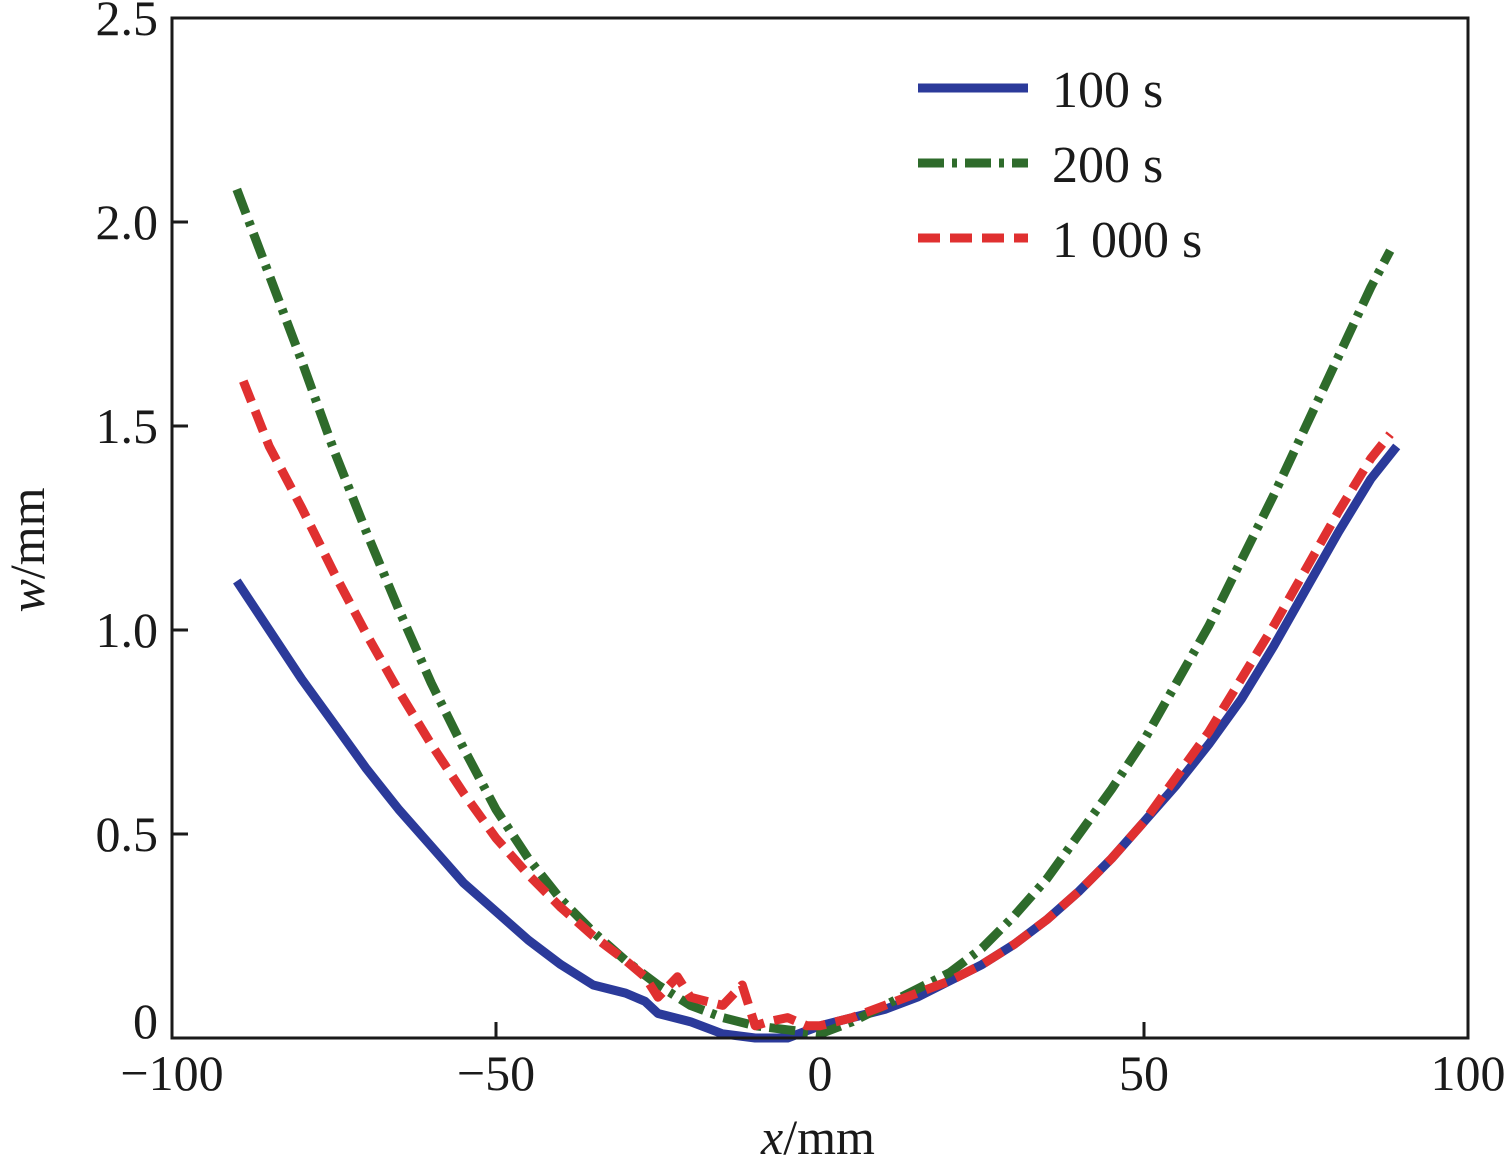  What do you see at coordinates (1468, 1073) in the screenshot?
I see `x-tick-label: 100` at bounding box center [1468, 1073].